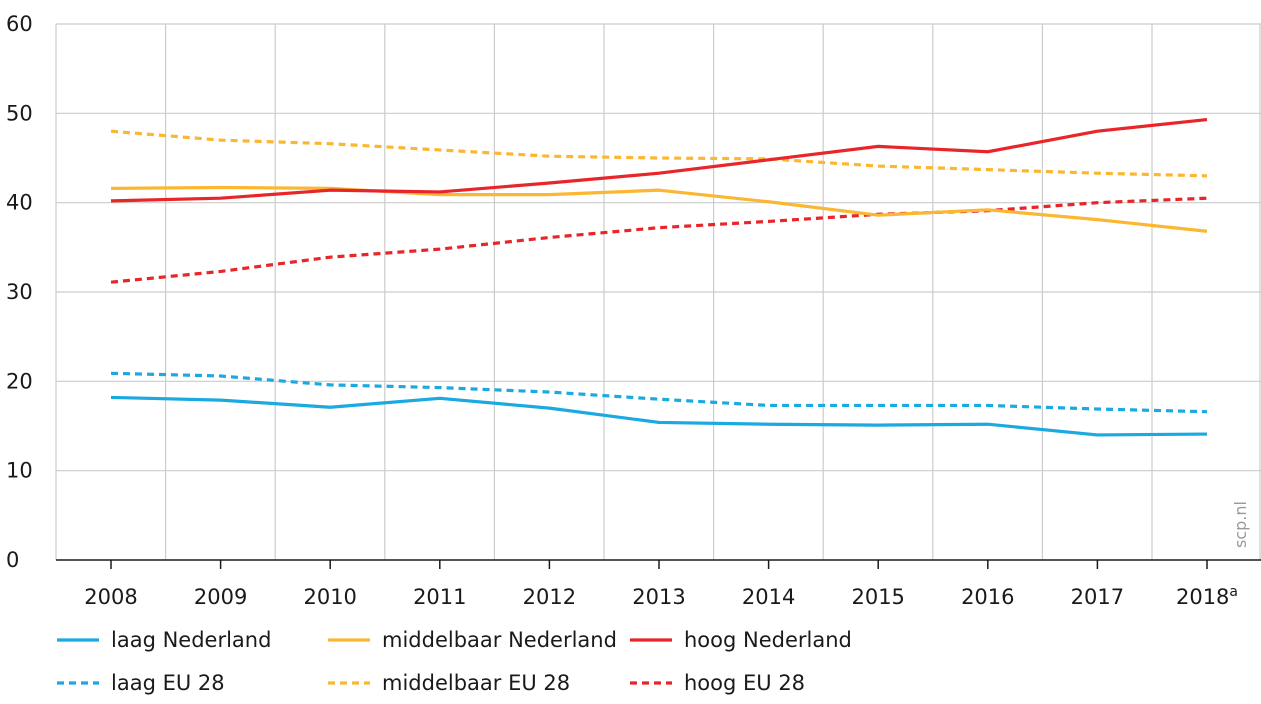 The width and height of the screenshot is (1261, 704). Describe the element at coordinates (168, 683) in the screenshot. I see `legend-label: laag EU 28` at that location.